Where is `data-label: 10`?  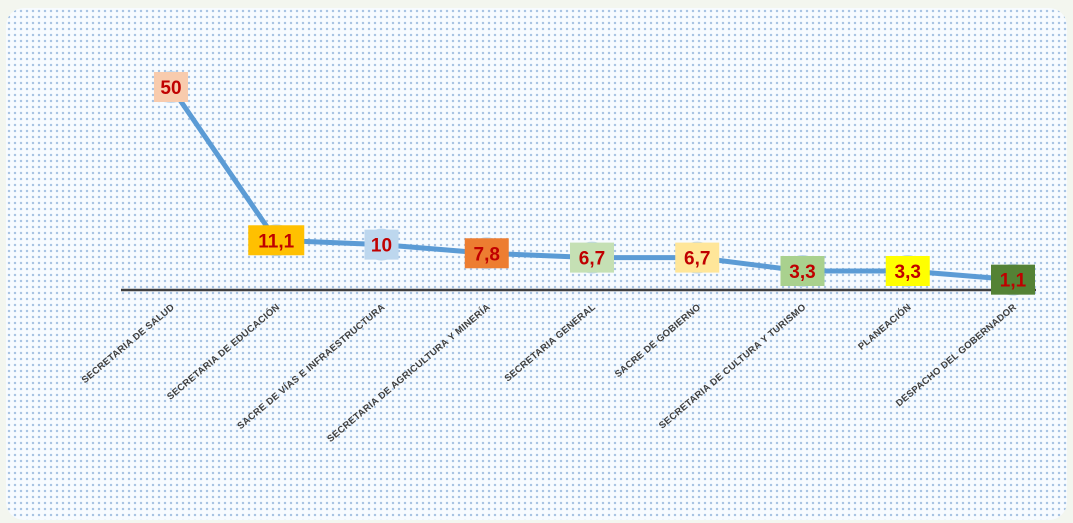
data-label: 10 is located at coordinates (381, 246).